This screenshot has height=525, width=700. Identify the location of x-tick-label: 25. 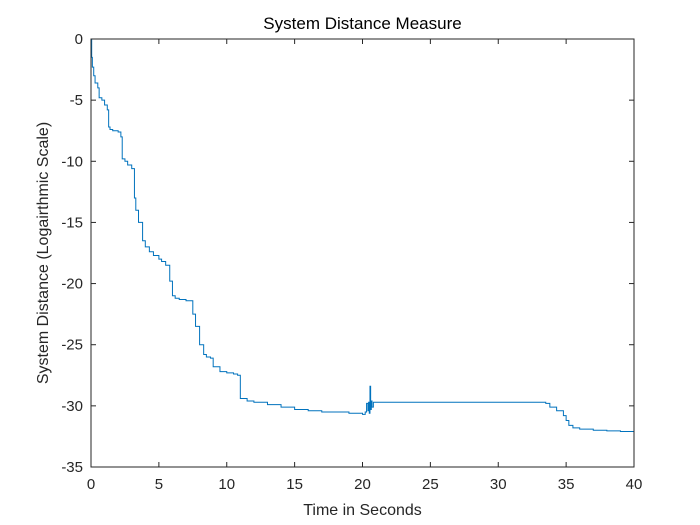
(430, 484).